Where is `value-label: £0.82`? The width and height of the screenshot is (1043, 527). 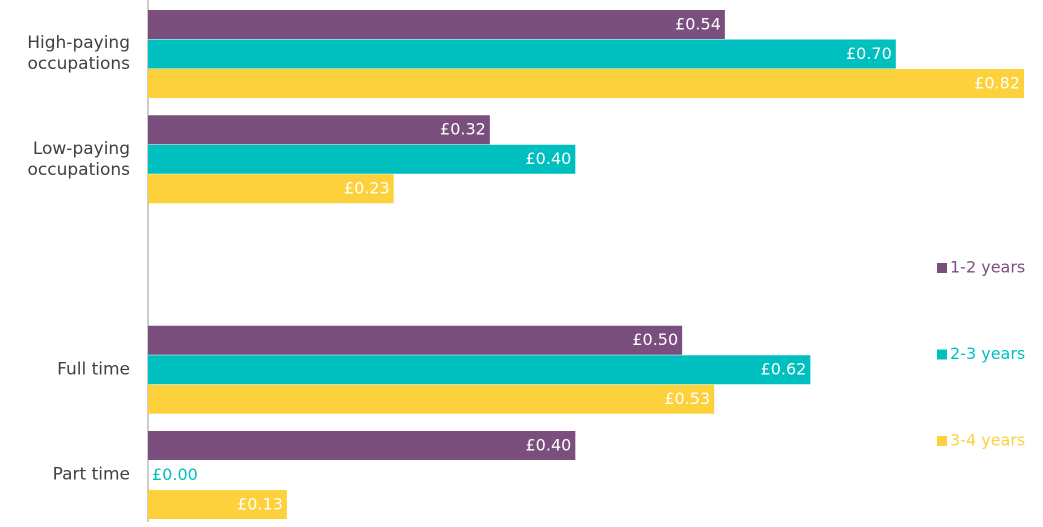 value-label: £0.82 is located at coordinates (997, 82).